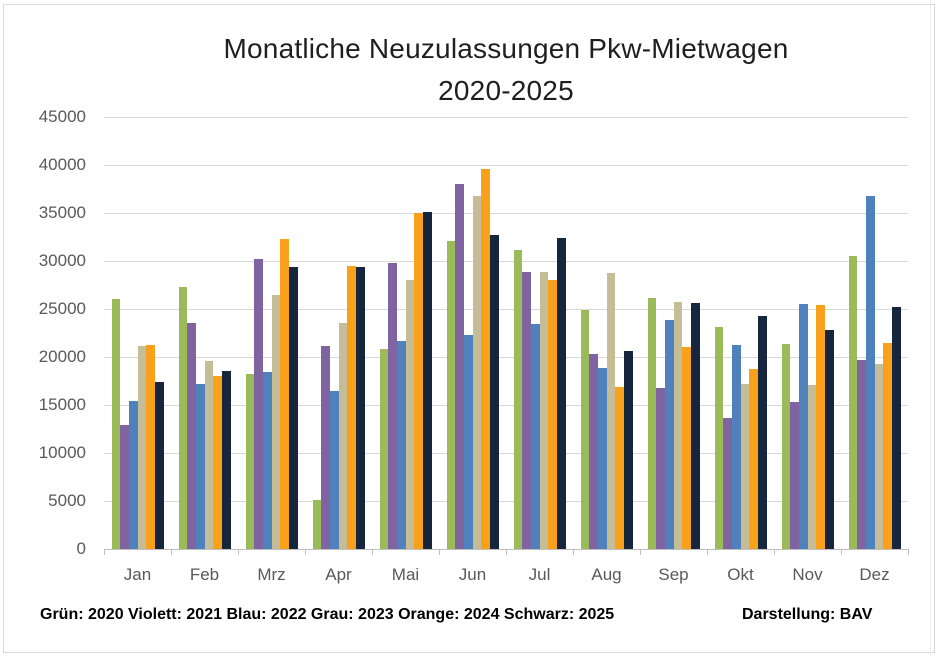 The image size is (938, 656). Describe the element at coordinates (686, 448) in the screenshot. I see `bar-2024-sep` at that location.